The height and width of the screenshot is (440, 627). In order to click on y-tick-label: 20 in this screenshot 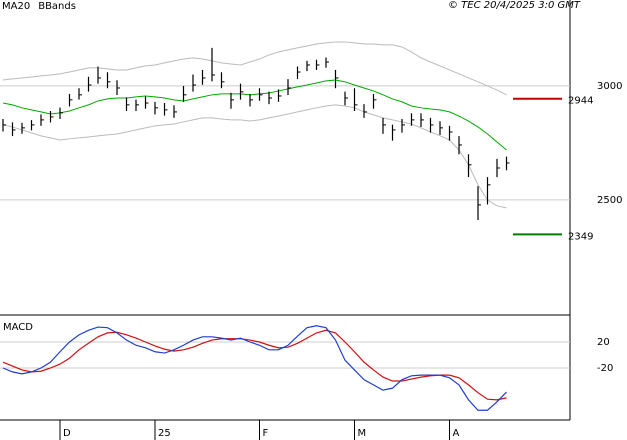, I will do `click(603, 342)`.